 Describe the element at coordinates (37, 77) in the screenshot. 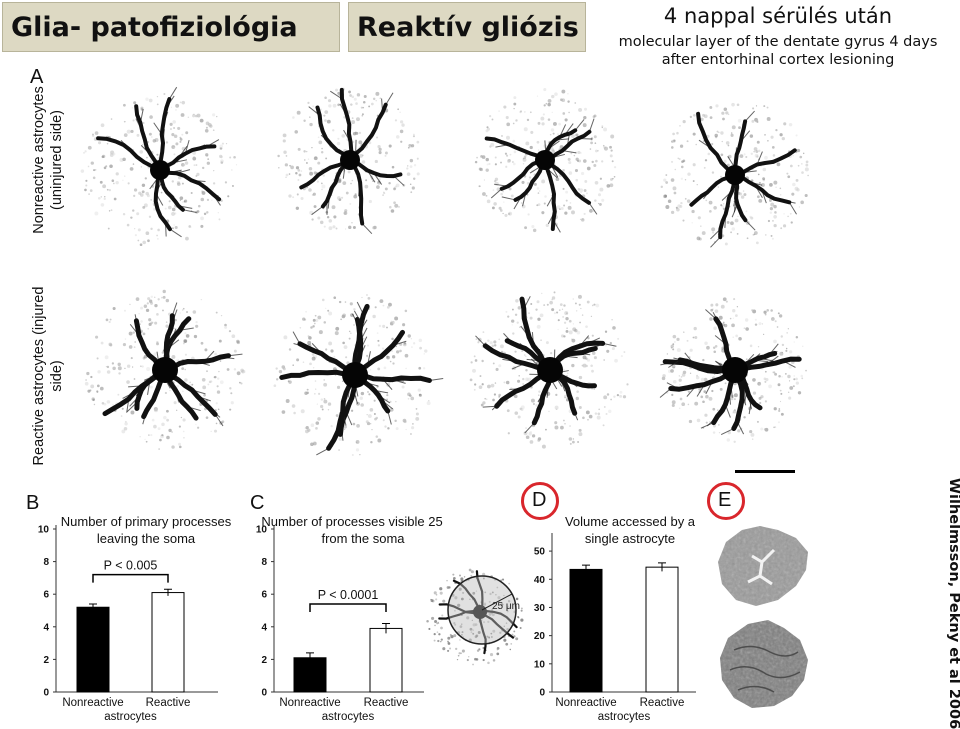

I see `panel-letter-a: A` at that location.